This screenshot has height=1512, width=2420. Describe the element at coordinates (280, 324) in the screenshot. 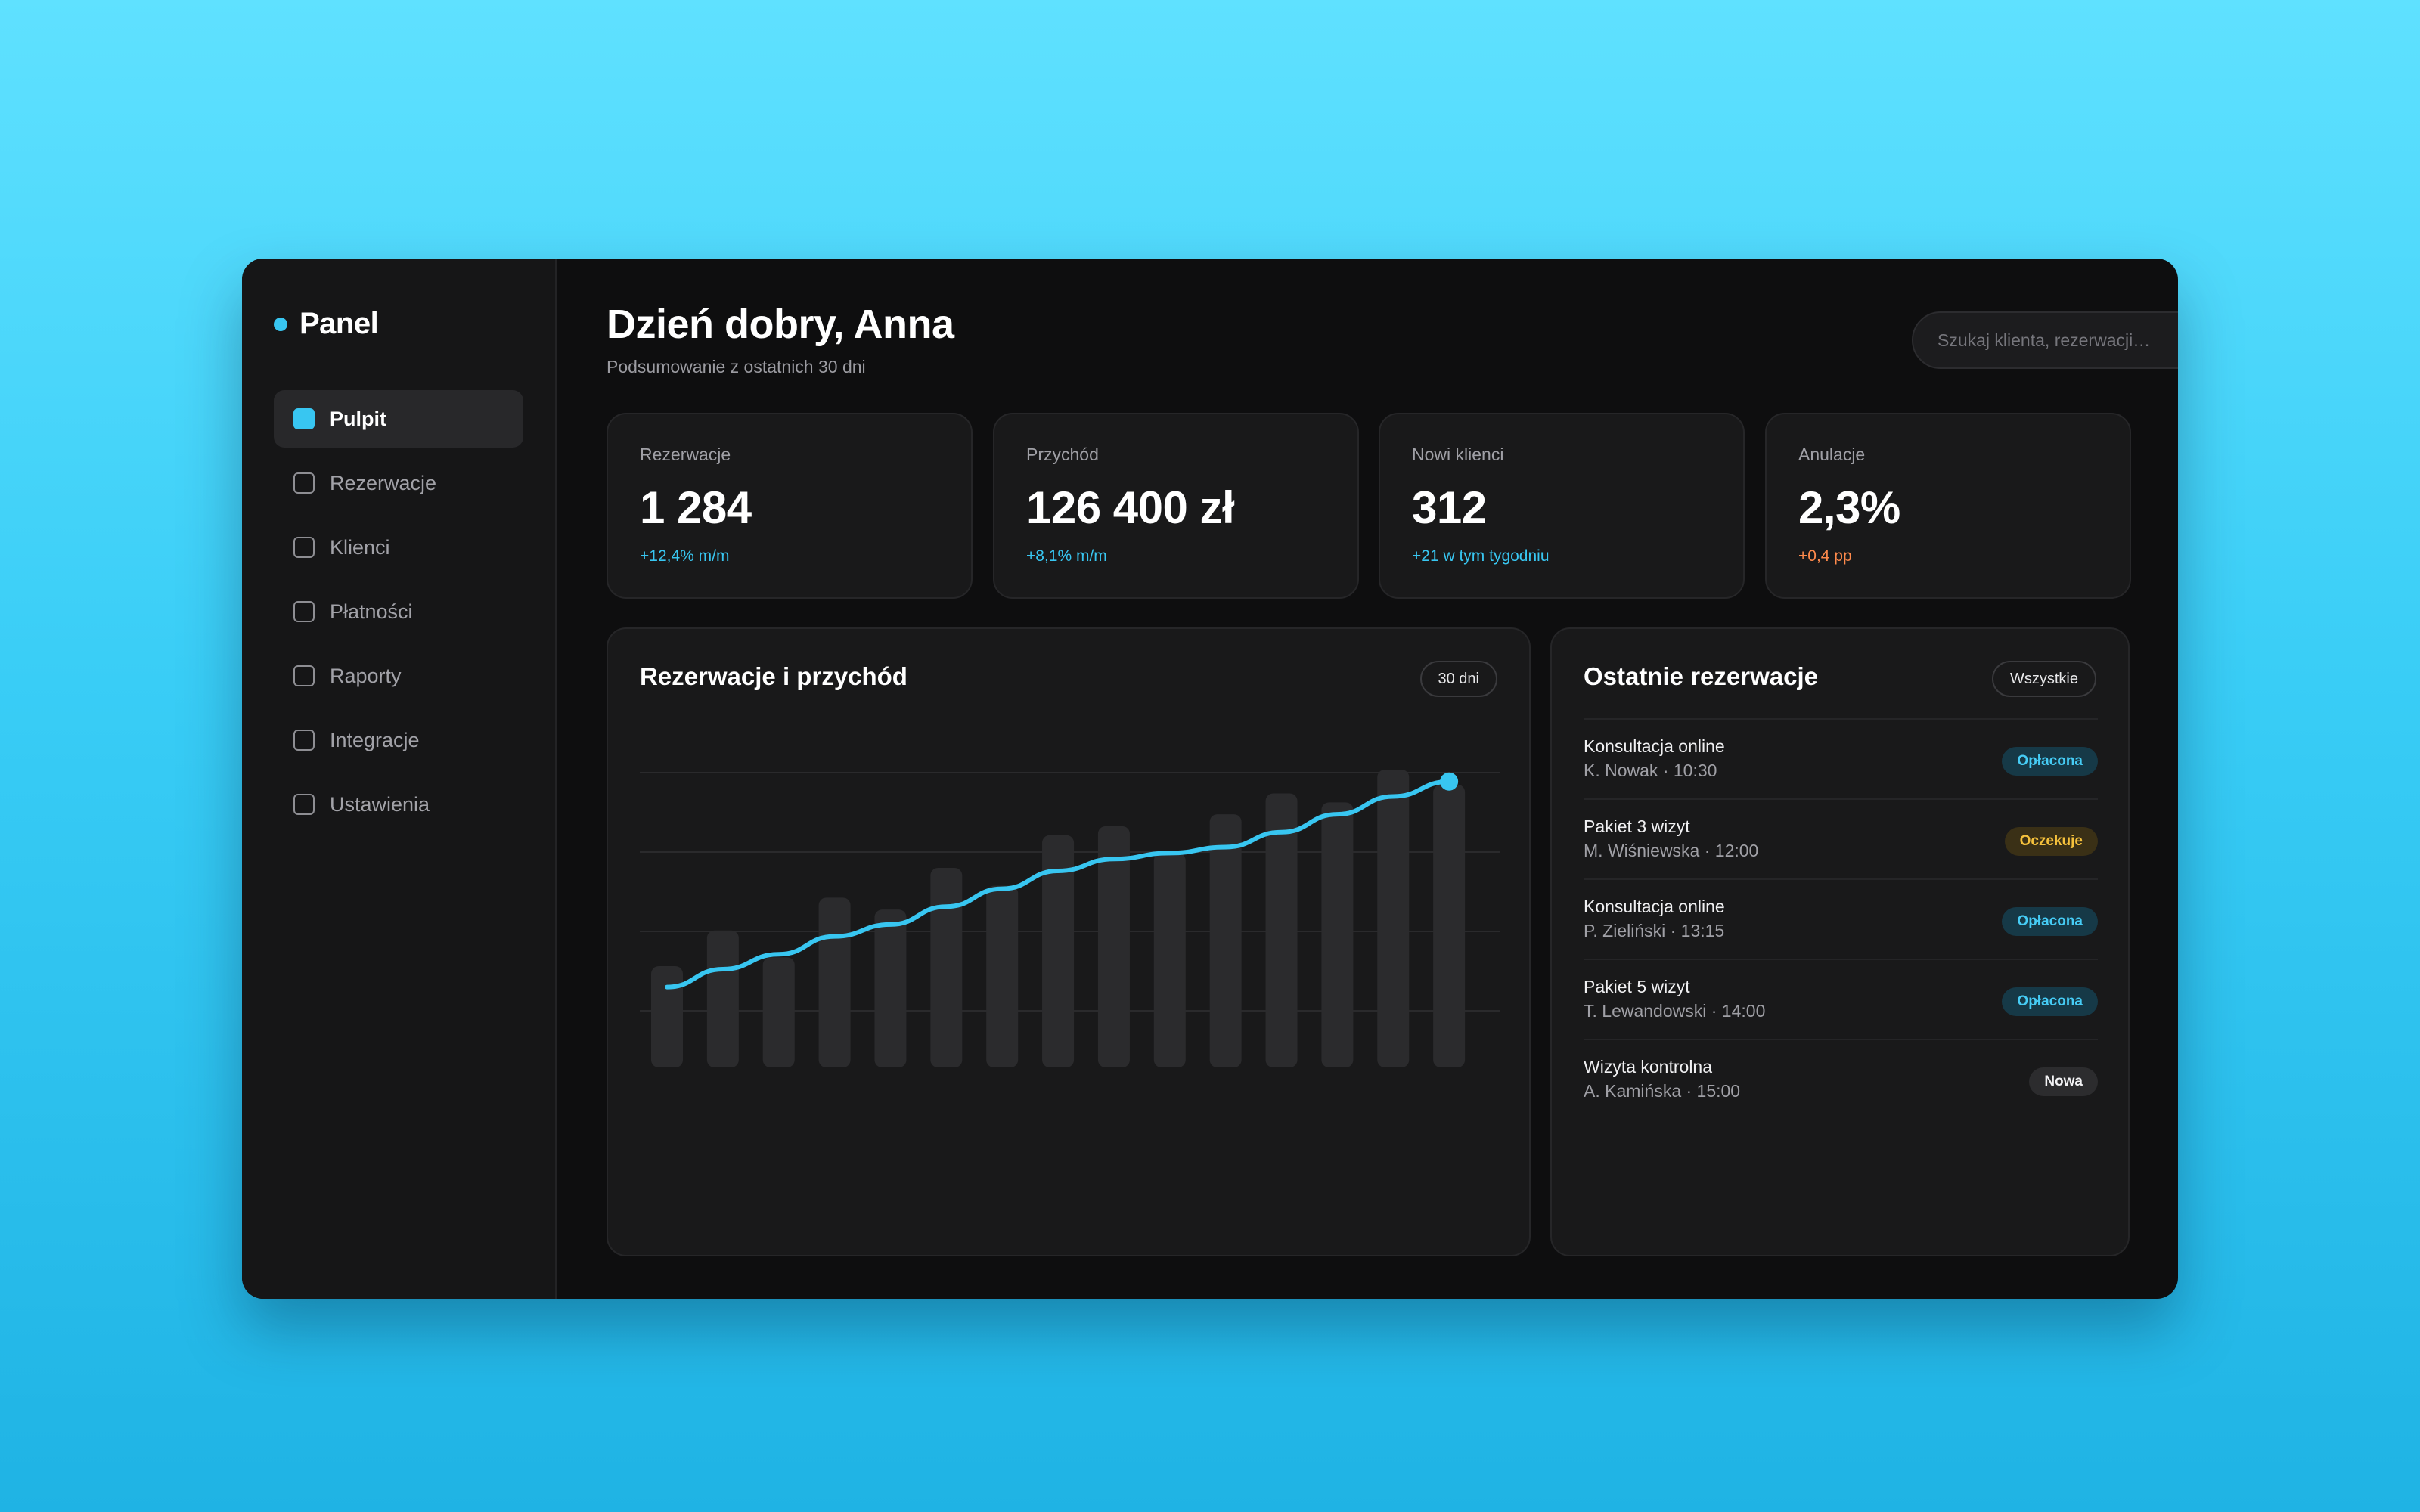

I see `brand-dot-icon` at that location.